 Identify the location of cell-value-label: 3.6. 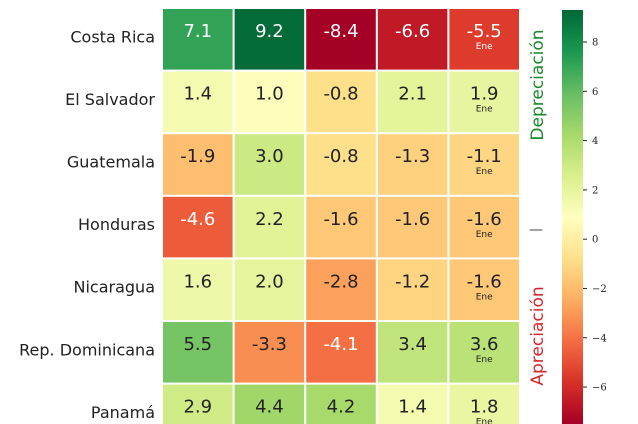
(484, 344).